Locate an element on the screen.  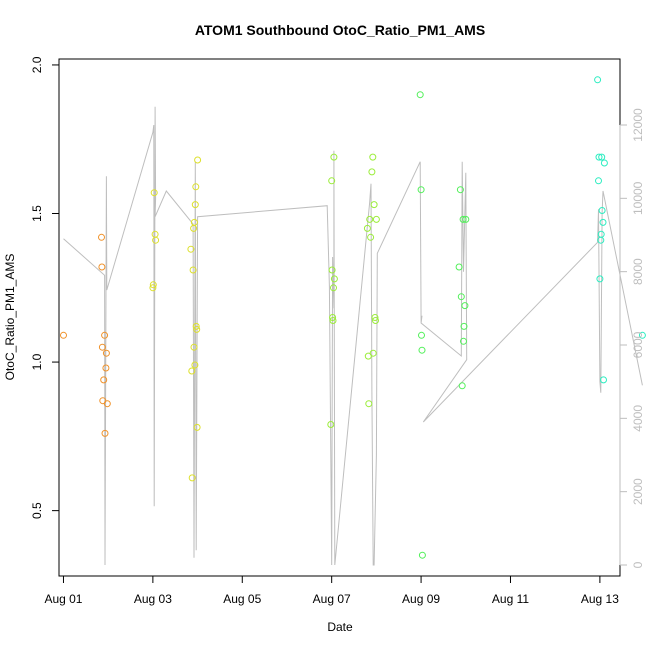
y2-tick-label-6: 12000 is located at coordinates (638, 125).